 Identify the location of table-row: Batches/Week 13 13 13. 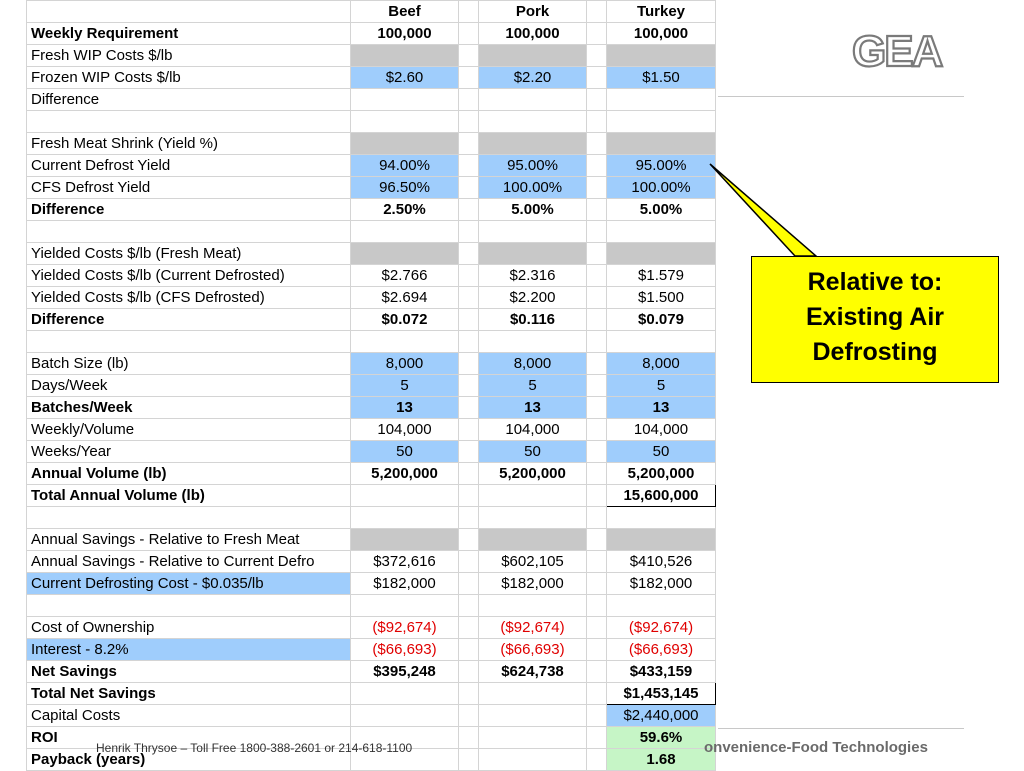
(371, 407).